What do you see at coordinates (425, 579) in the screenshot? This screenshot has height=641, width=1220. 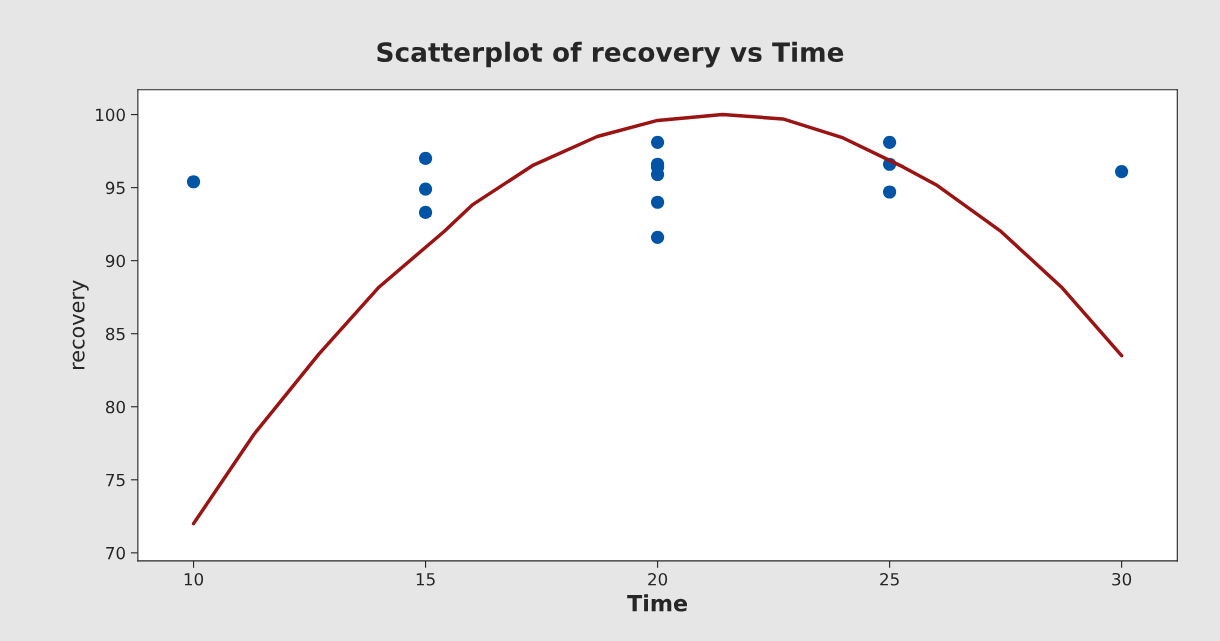 I see `x-tick-label: 15` at bounding box center [425, 579].